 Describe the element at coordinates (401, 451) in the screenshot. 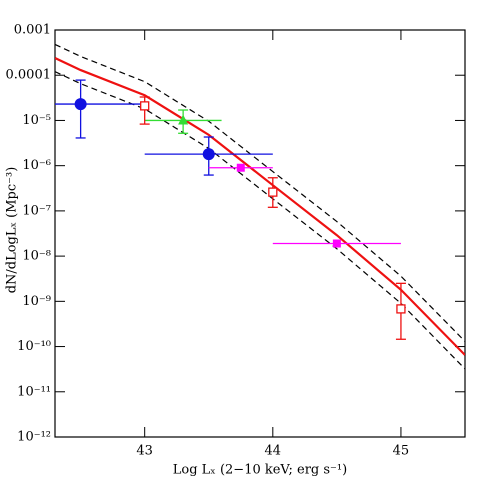

I see `x-tick-label: 45` at that location.